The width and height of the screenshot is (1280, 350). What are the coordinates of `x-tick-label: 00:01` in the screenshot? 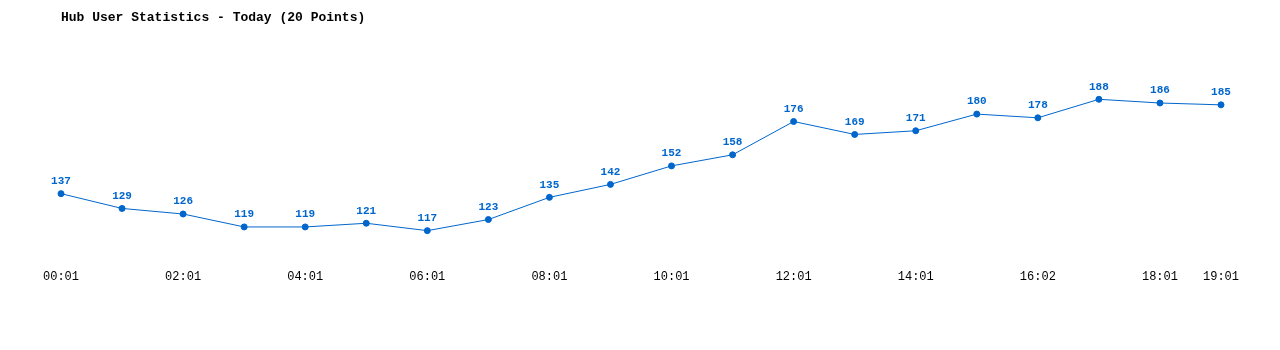 It's located at (61, 276).